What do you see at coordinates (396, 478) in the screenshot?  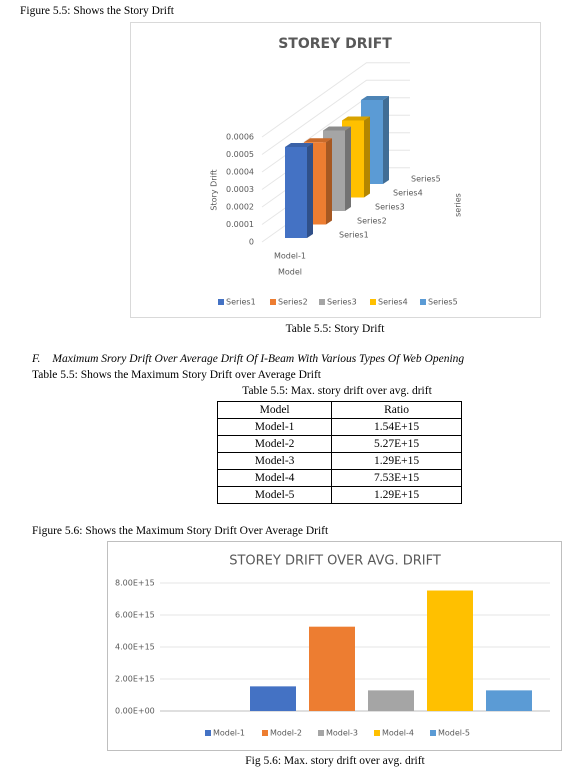 I see `table-cell: 7.53E+15` at bounding box center [396, 478].